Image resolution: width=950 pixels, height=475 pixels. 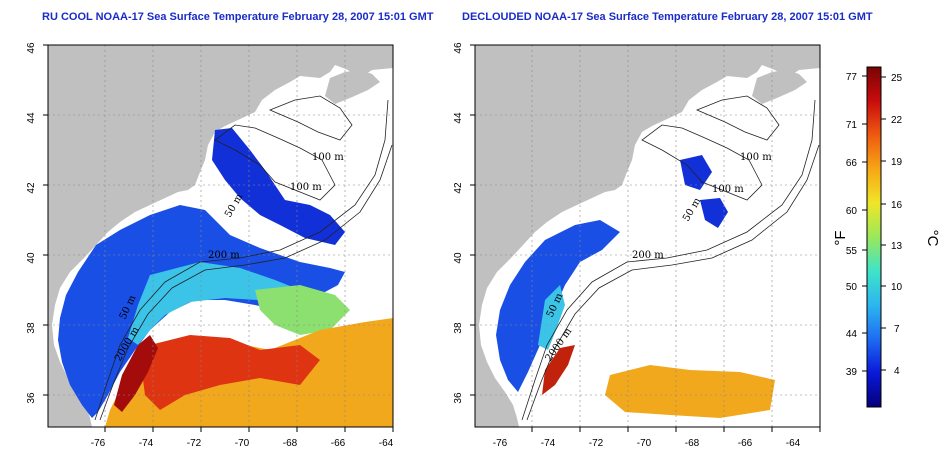 What do you see at coordinates (897, 329) in the screenshot?
I see `celsius-tick: 7` at bounding box center [897, 329].